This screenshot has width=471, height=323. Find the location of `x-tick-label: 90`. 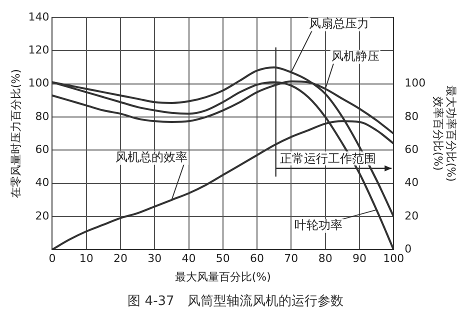

x-tick-label: 90 is located at coordinates (359, 259).